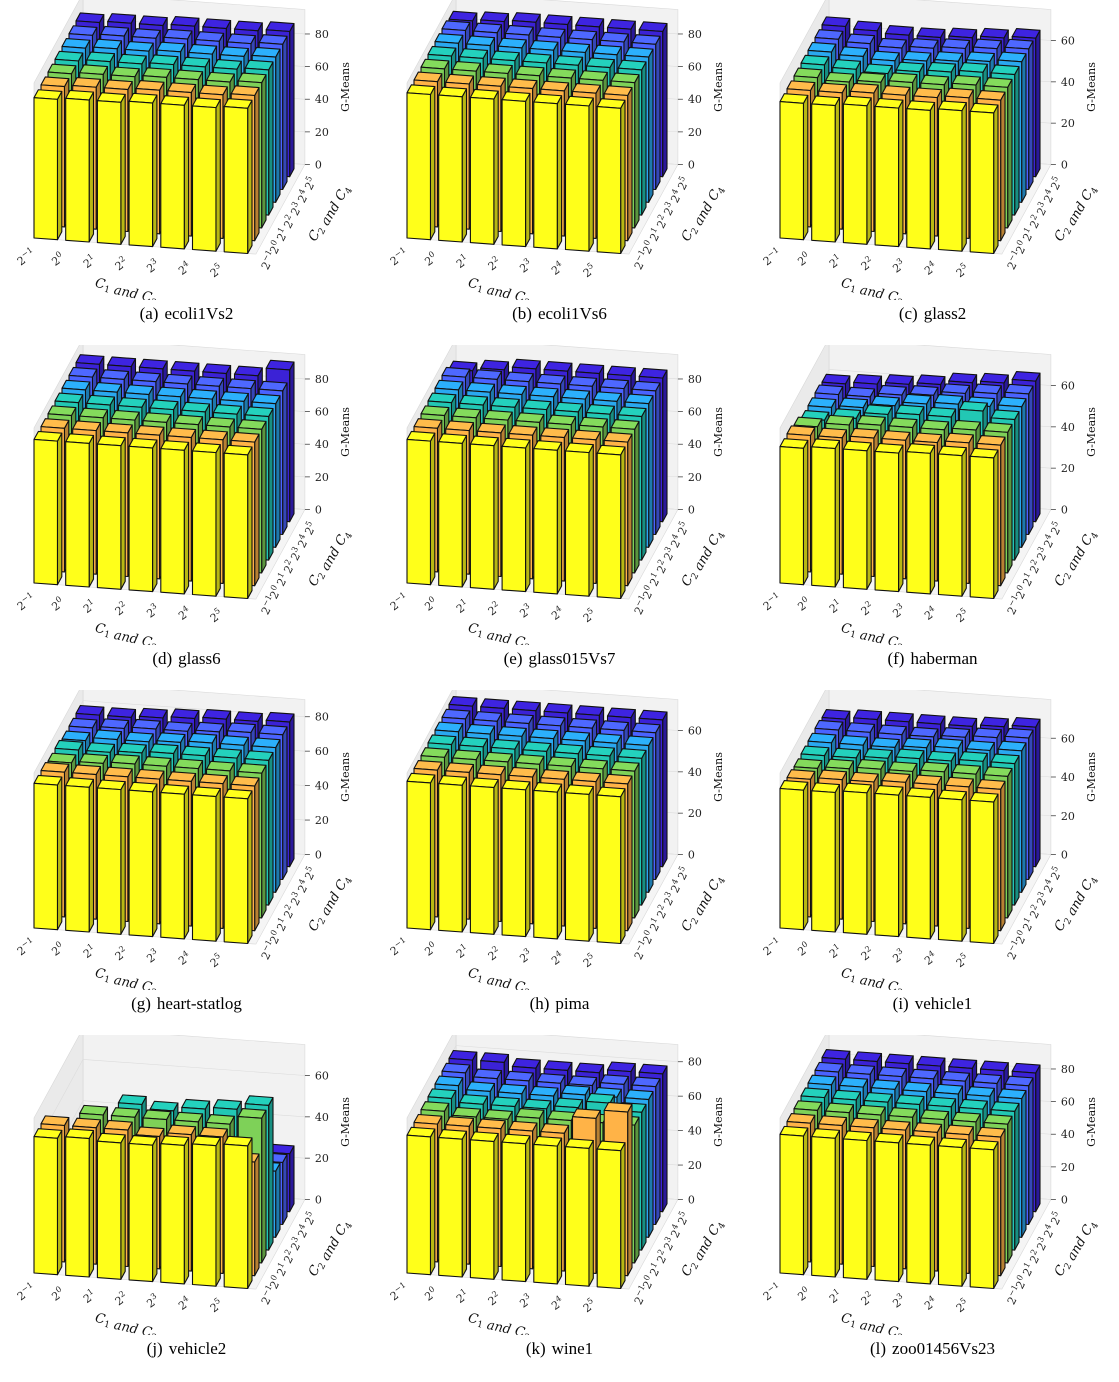 Image resolution: width=1119 pixels, height=1382 pixels. What do you see at coordinates (896, 658) in the screenshot?
I see `caption-label: (f)` at bounding box center [896, 658].